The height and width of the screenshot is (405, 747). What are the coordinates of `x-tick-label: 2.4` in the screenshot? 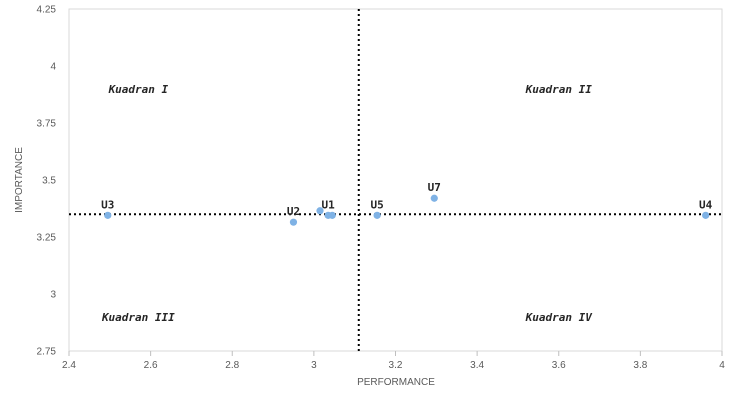 It's located at (69, 365).